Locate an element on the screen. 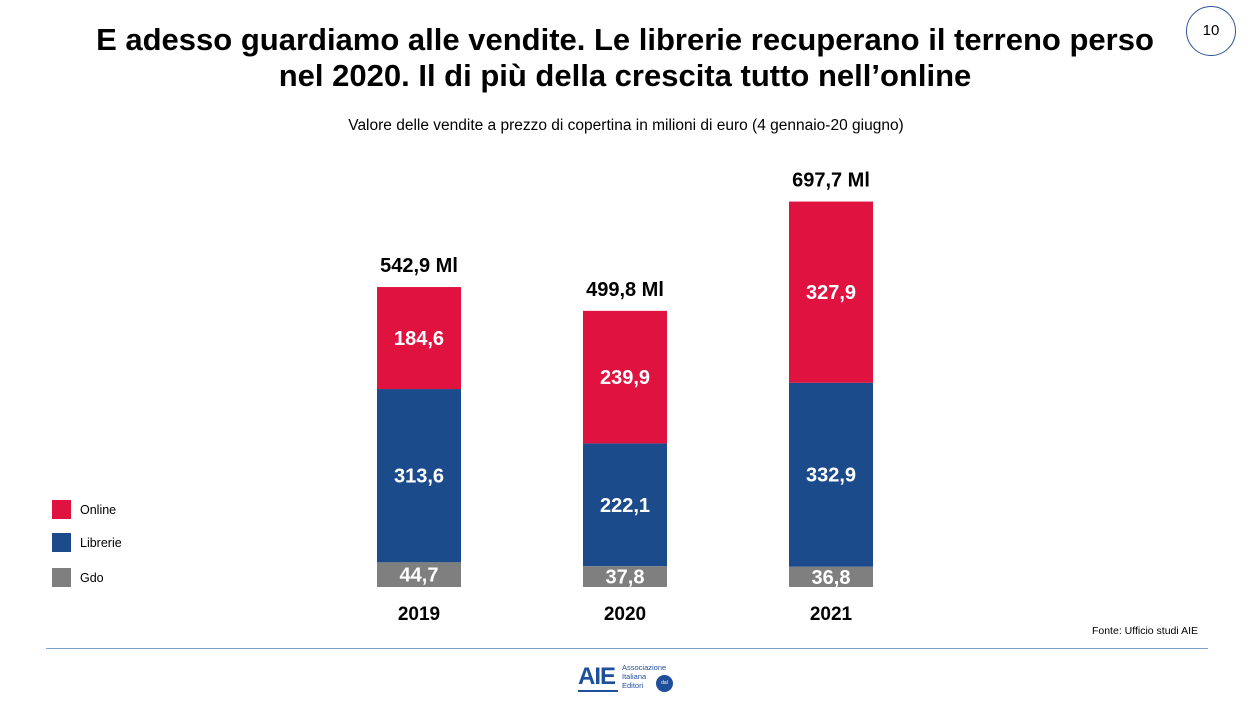 Image resolution: width=1252 pixels, height=709 pixels. legend-label-gdo: Gdo is located at coordinates (92, 578).